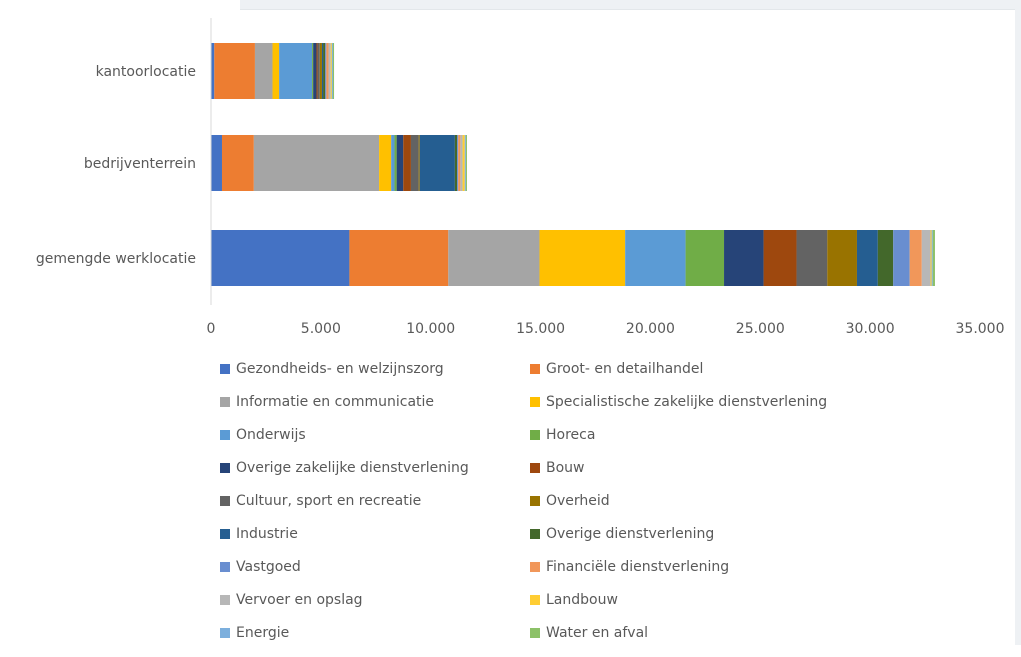 Image resolution: width=1021 pixels, height=657 pixels. I want to click on legend-item: Informatie en communicatie, so click(375, 402).